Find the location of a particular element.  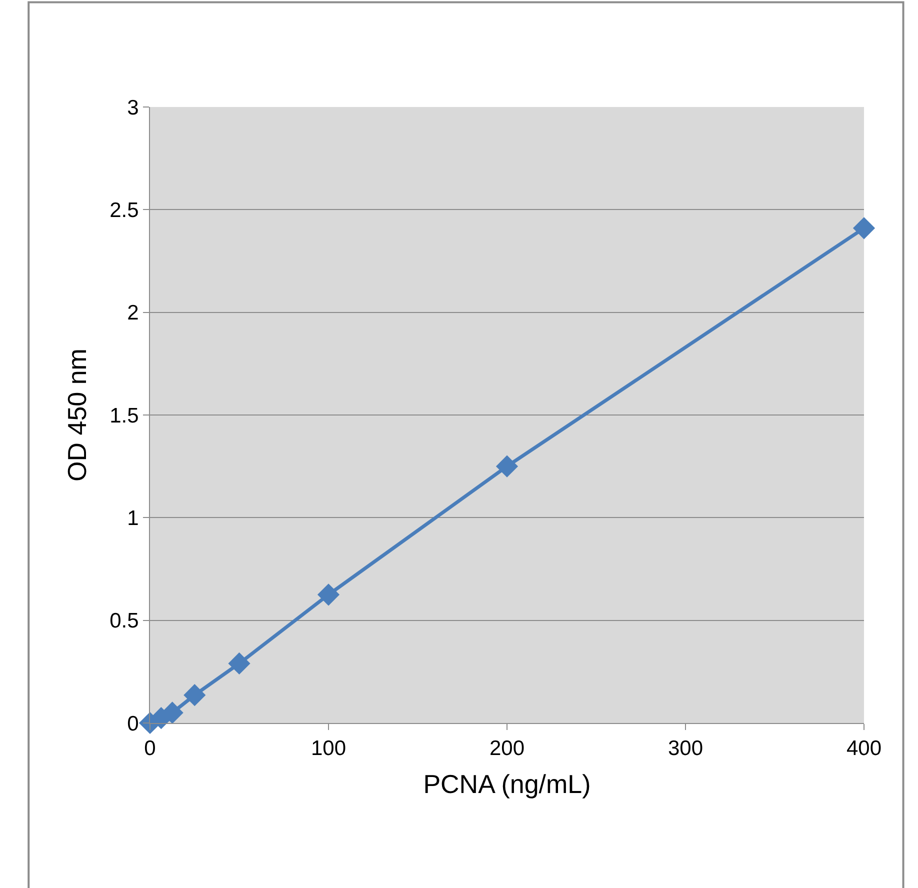

y-tick-label: 1.5 is located at coordinates (124, 416).